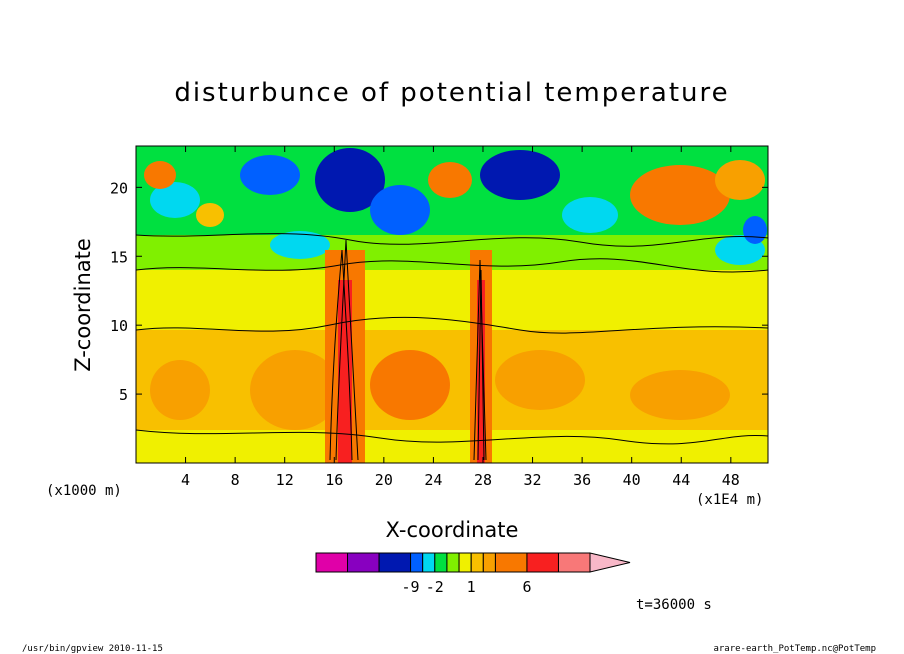 This screenshot has width=904, height=654. Describe the element at coordinates (473, 574) in the screenshot. I see `colorbar: -9 -2 1 6` at that location.